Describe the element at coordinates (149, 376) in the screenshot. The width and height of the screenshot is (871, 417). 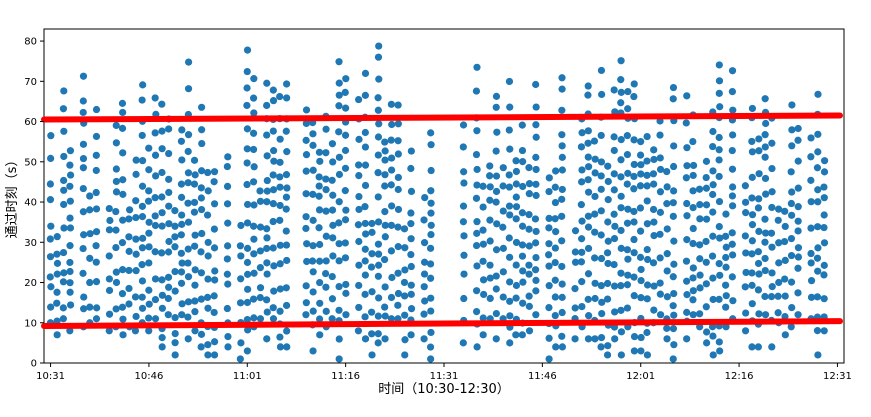
I see `x-tick-label: 10:46` at that location.